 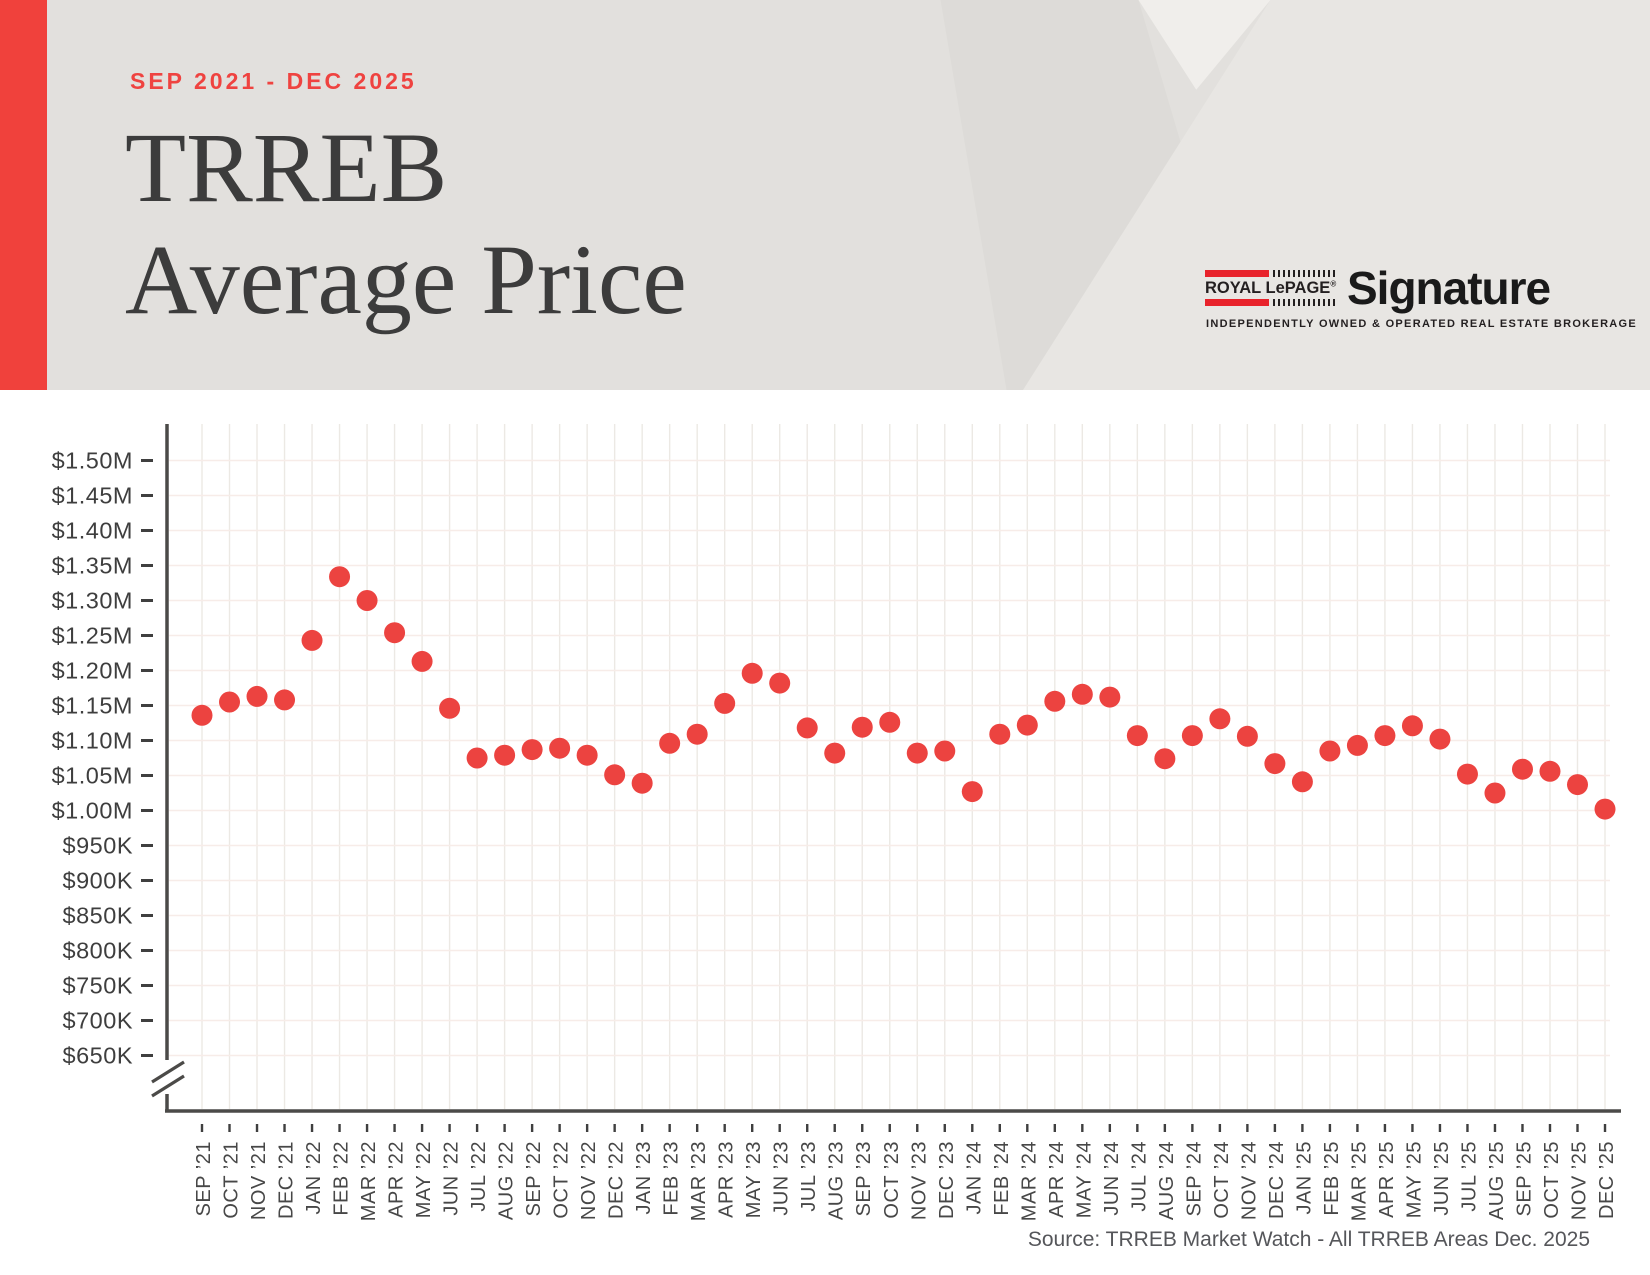 What do you see at coordinates (369, 1181) in the screenshot?
I see `x-axis-label: MAR ’22` at bounding box center [369, 1181].